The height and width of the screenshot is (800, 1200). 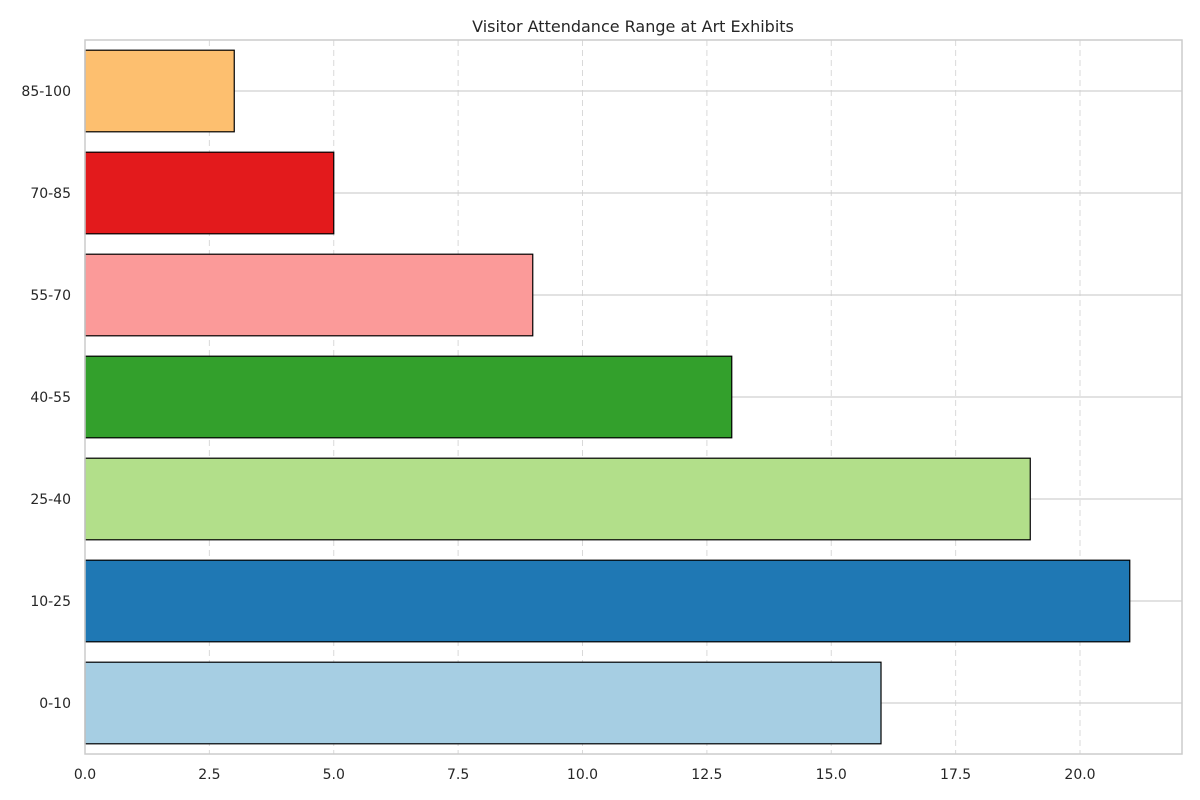 I want to click on x-tick-label: 17.5, so click(x=955, y=775).